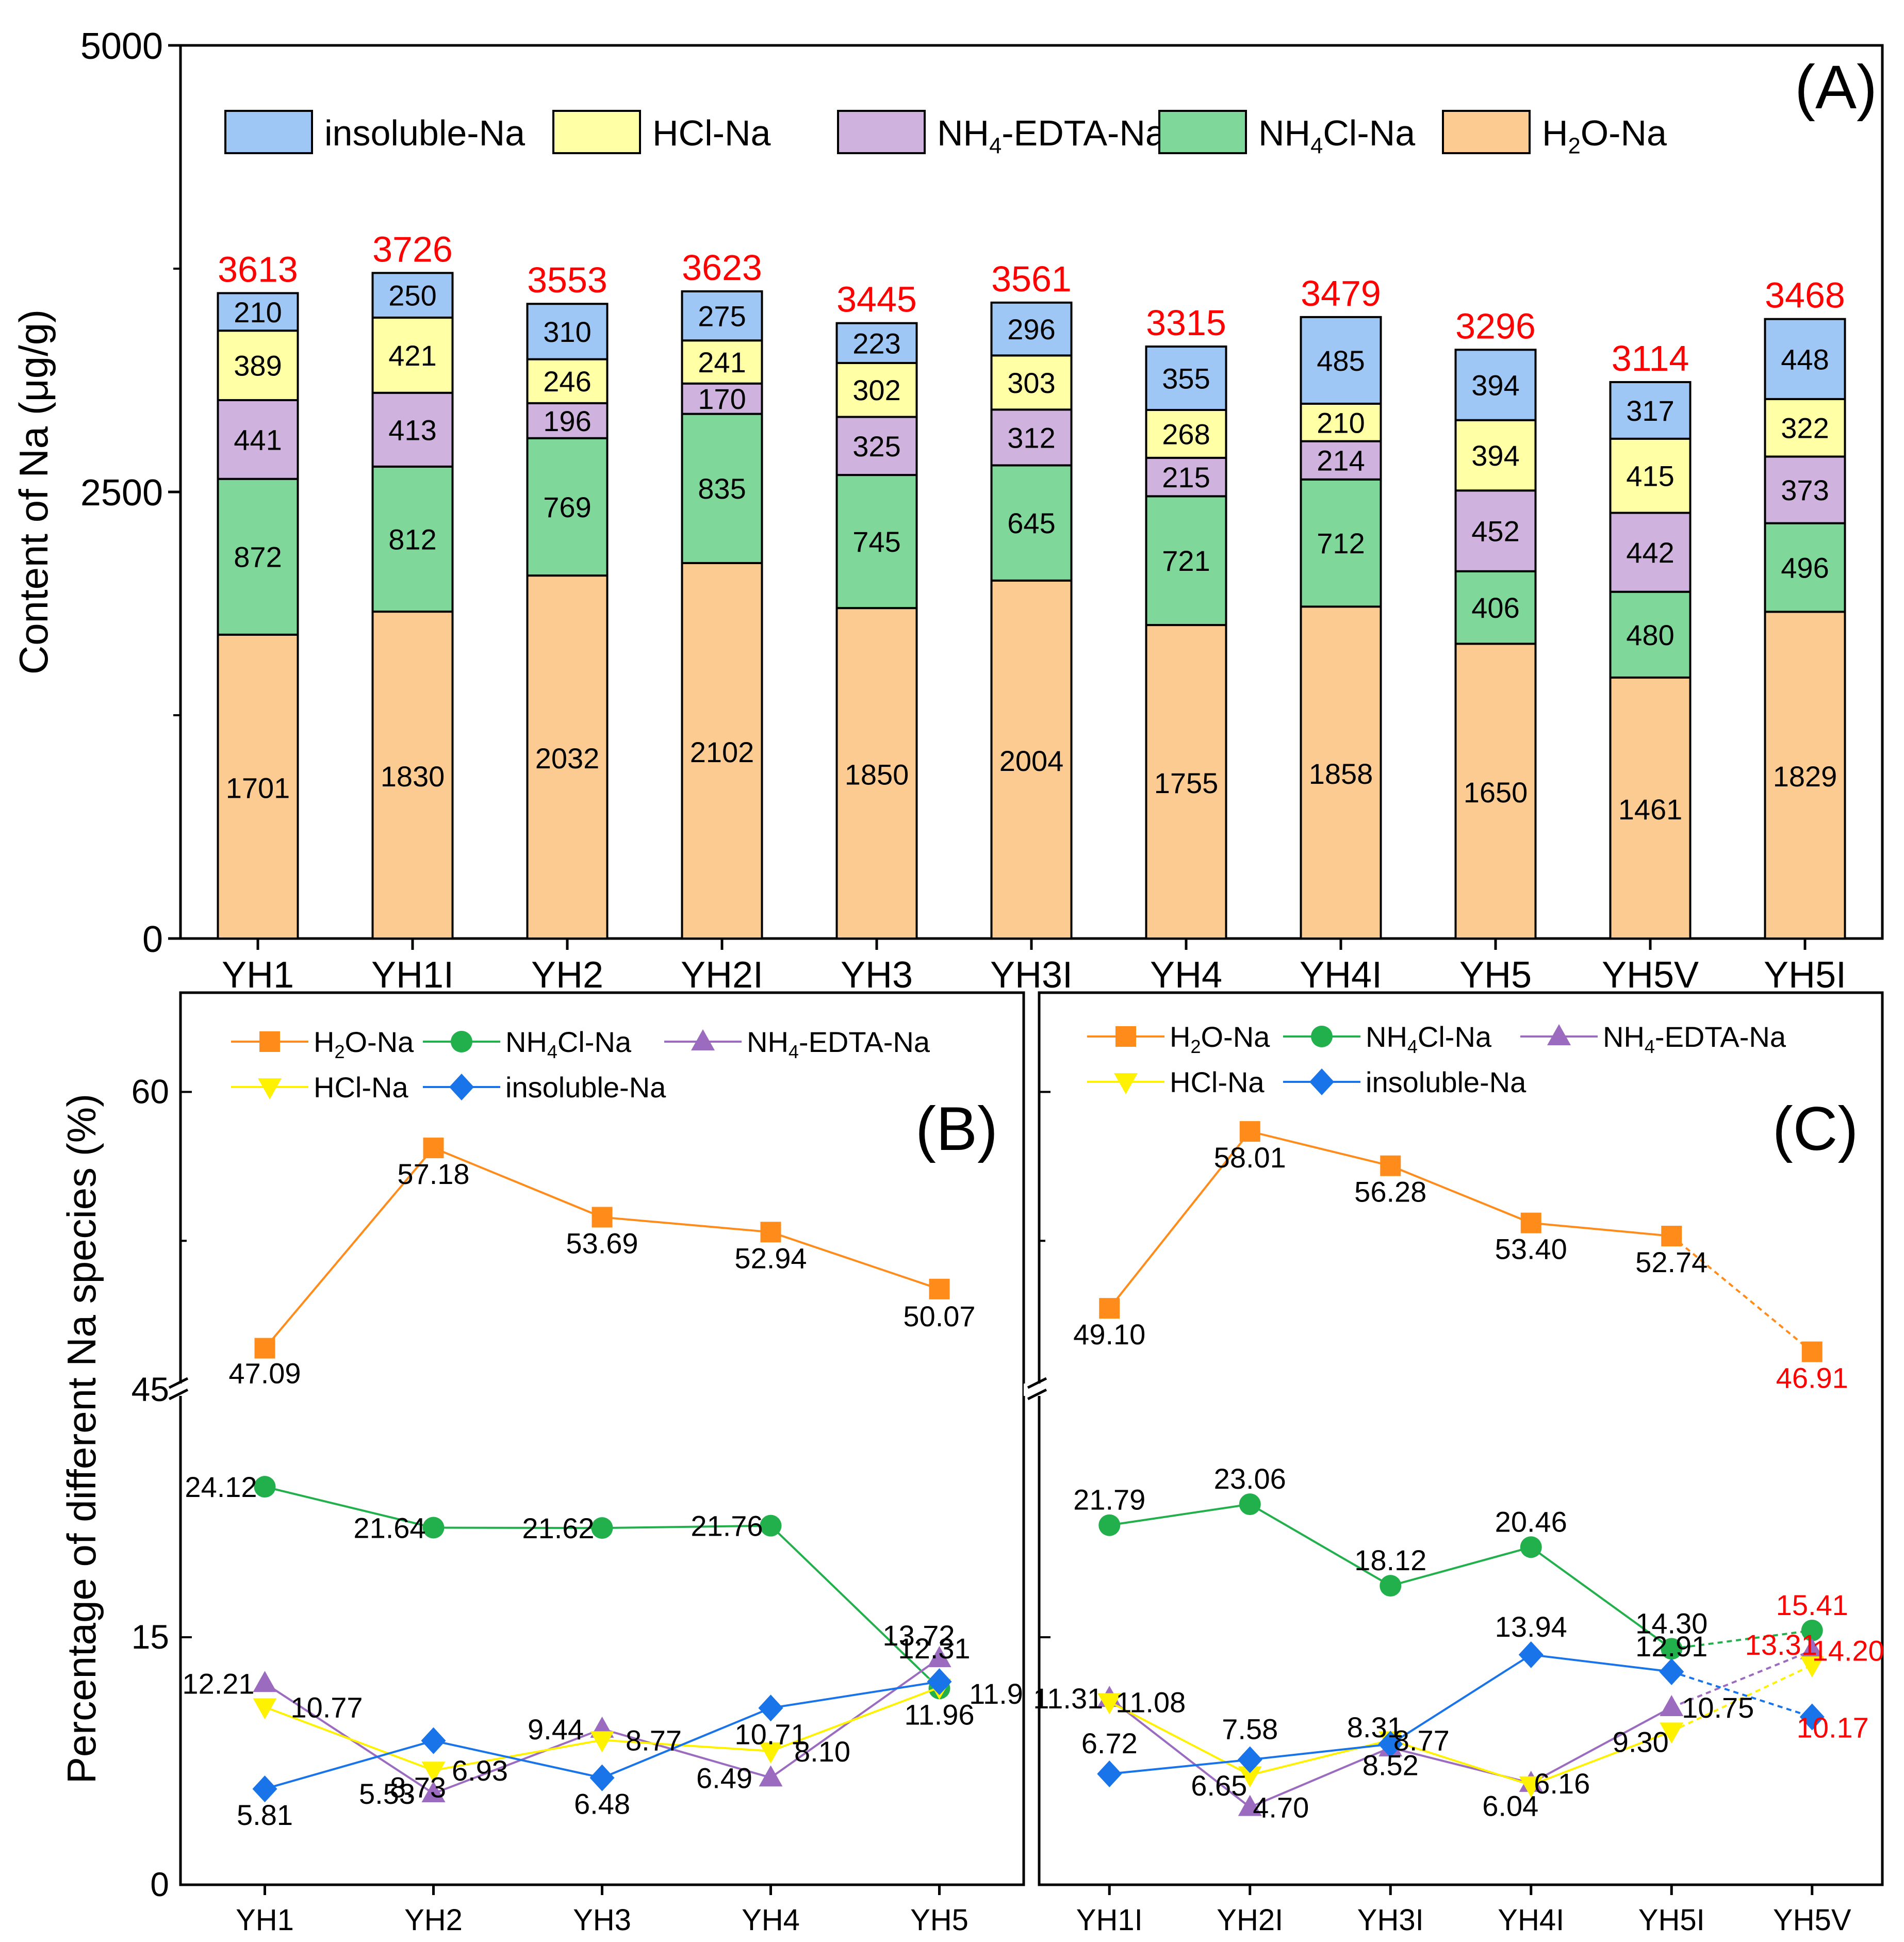 This screenshot has height=1942, width=1904. What do you see at coordinates (270, 1041) in the screenshot?
I see `legend-marker` at bounding box center [270, 1041].